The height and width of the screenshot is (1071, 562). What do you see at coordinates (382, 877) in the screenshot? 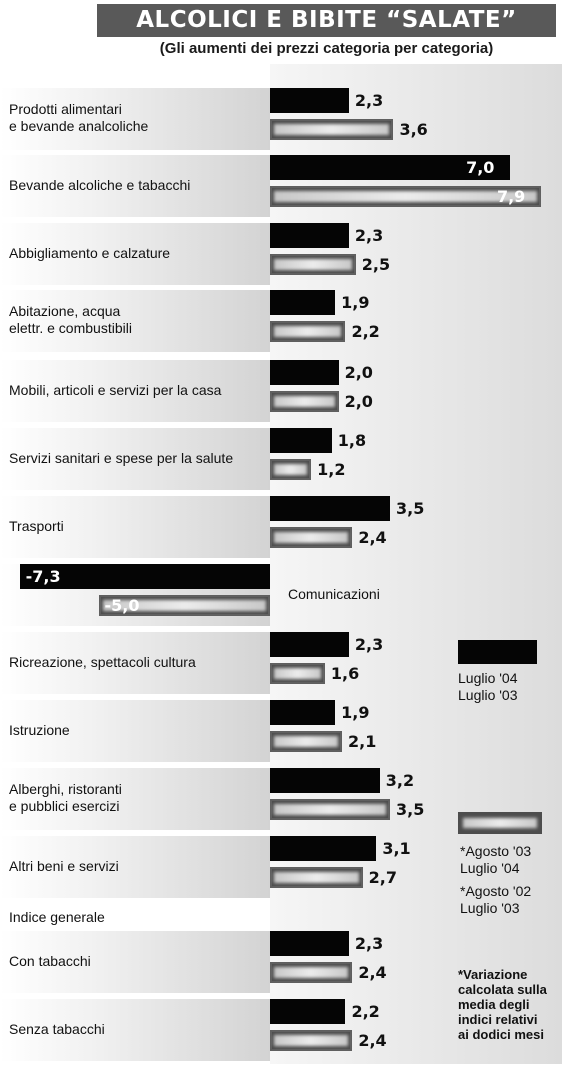
I see `data-label-series-2: 2,7` at bounding box center [382, 877].